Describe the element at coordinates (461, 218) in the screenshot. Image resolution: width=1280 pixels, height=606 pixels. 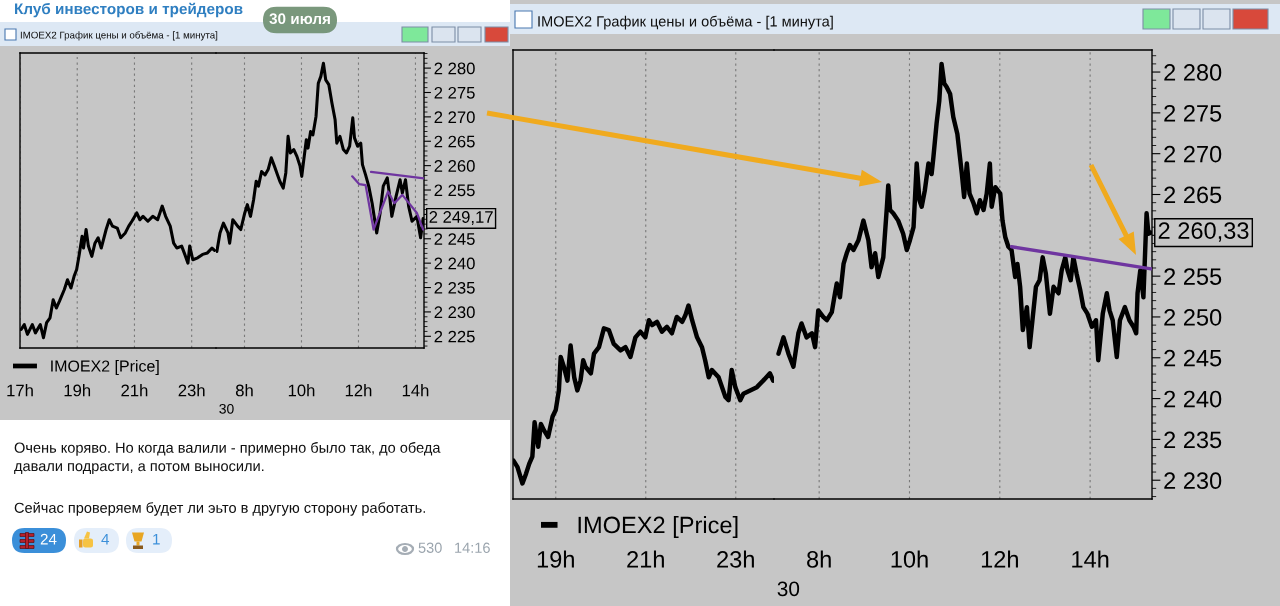
I see `data-label: 2 249,17` at that location.